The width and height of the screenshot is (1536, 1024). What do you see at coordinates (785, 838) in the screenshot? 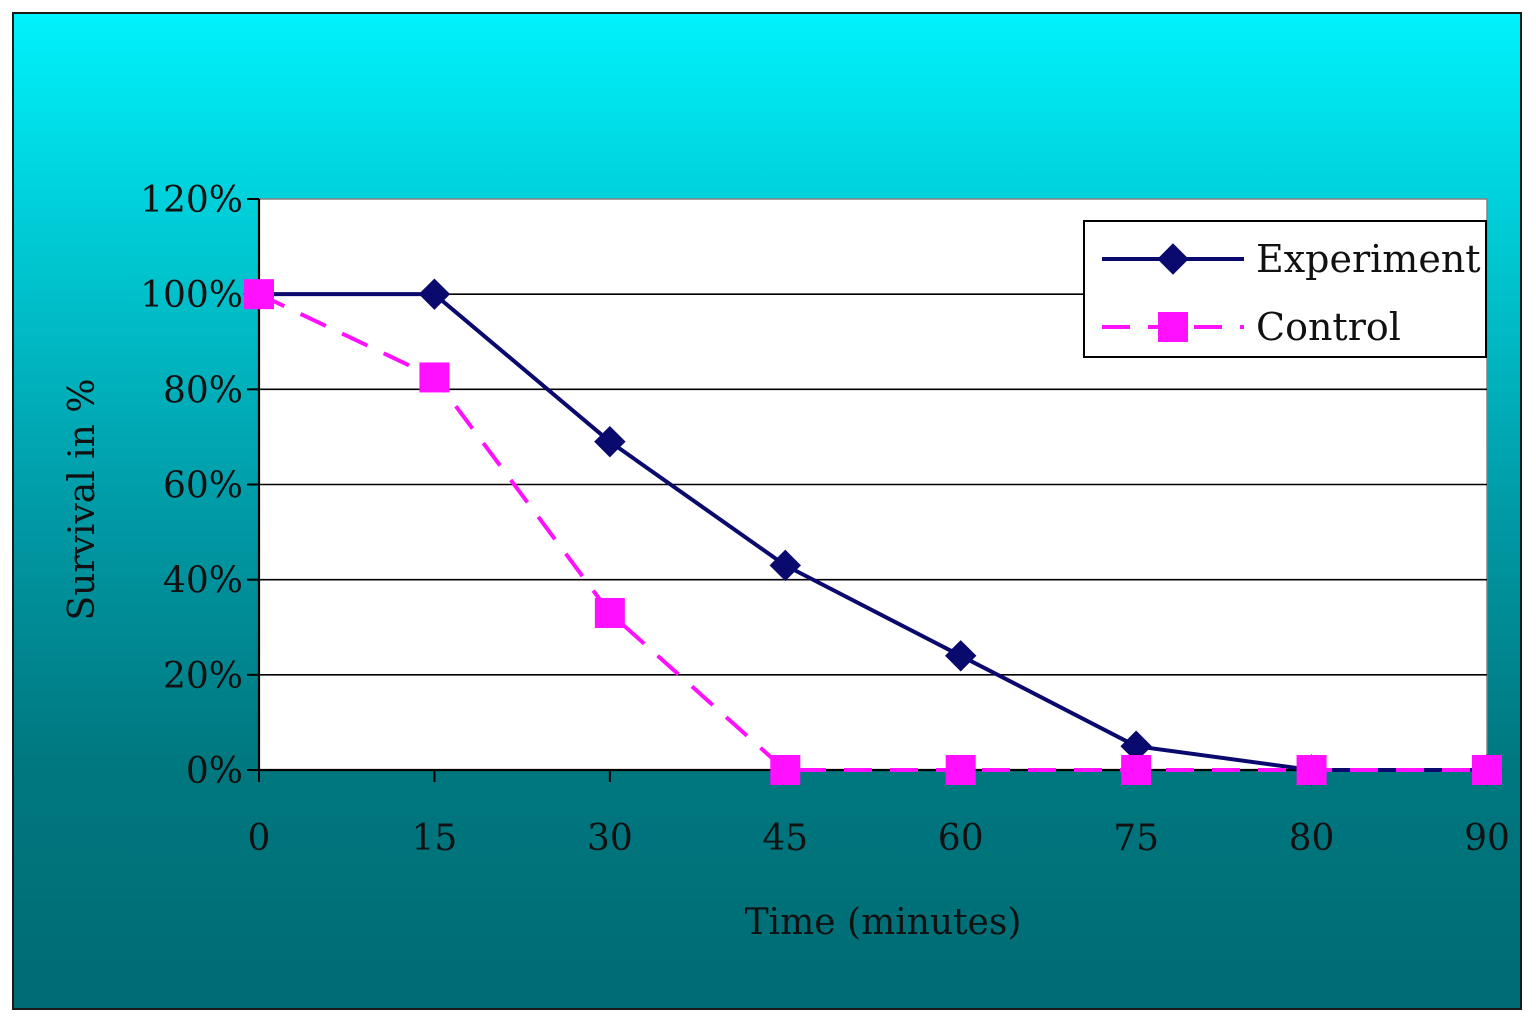
I see `x-tick-label: 45` at bounding box center [785, 838].